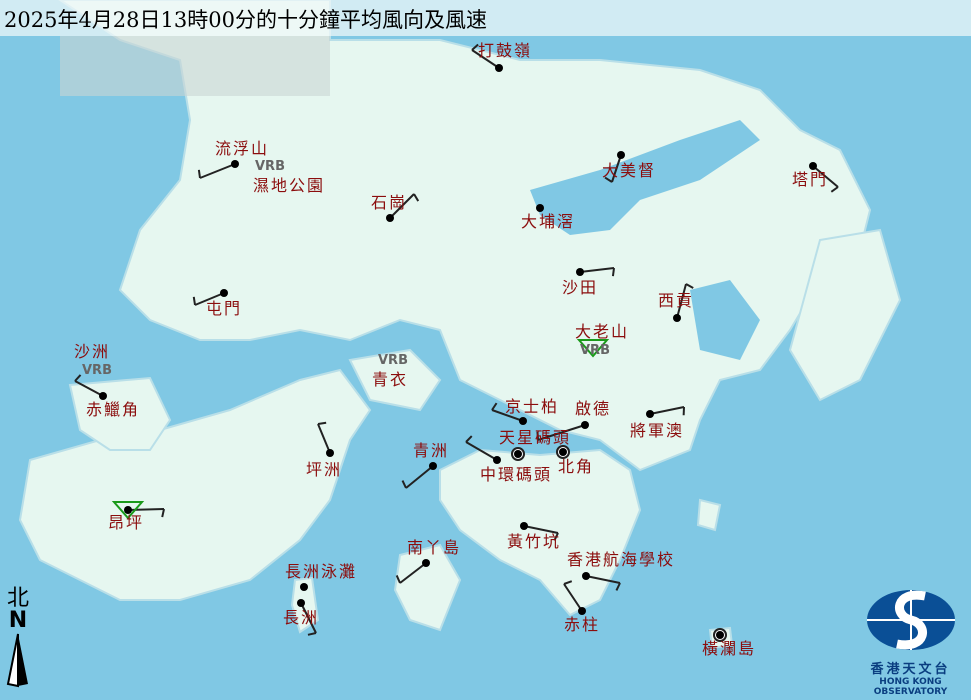 Image resolution: width=971 pixels, height=700 pixels. I want to click on map-title: 2025年4月28日13時00分的十分鐘平均風向及風速, so click(245, 20).